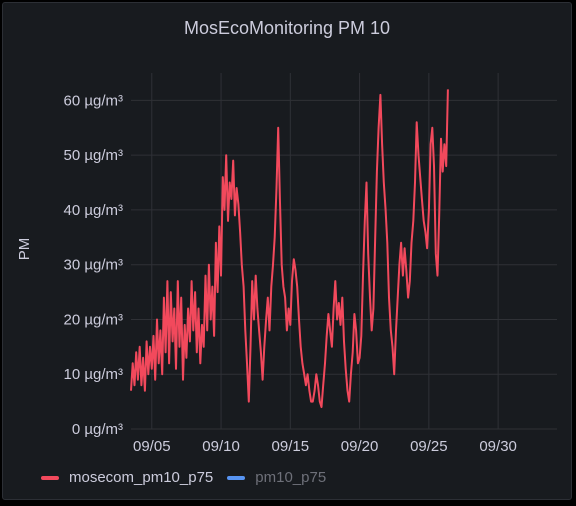  What do you see at coordinates (94, 100) in the screenshot?
I see `y-tick-label: 60 µg/m³` at bounding box center [94, 100].